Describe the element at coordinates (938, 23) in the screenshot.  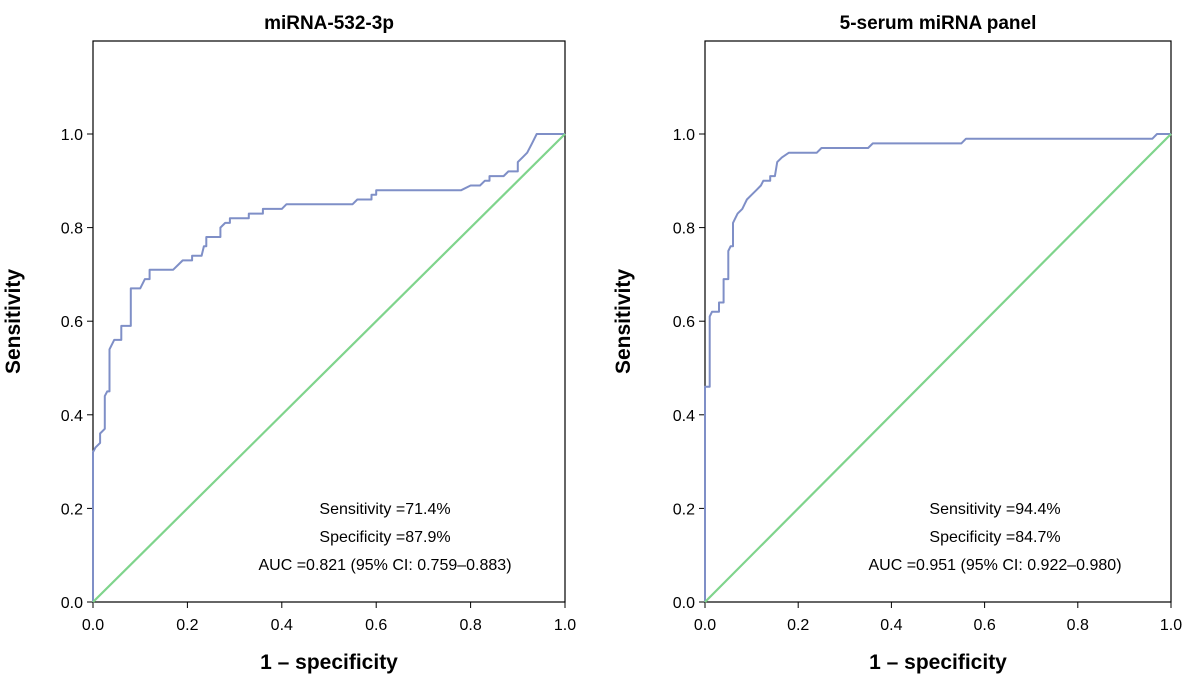
I see `chart-title: 5-serum miRNA panel` at that location.